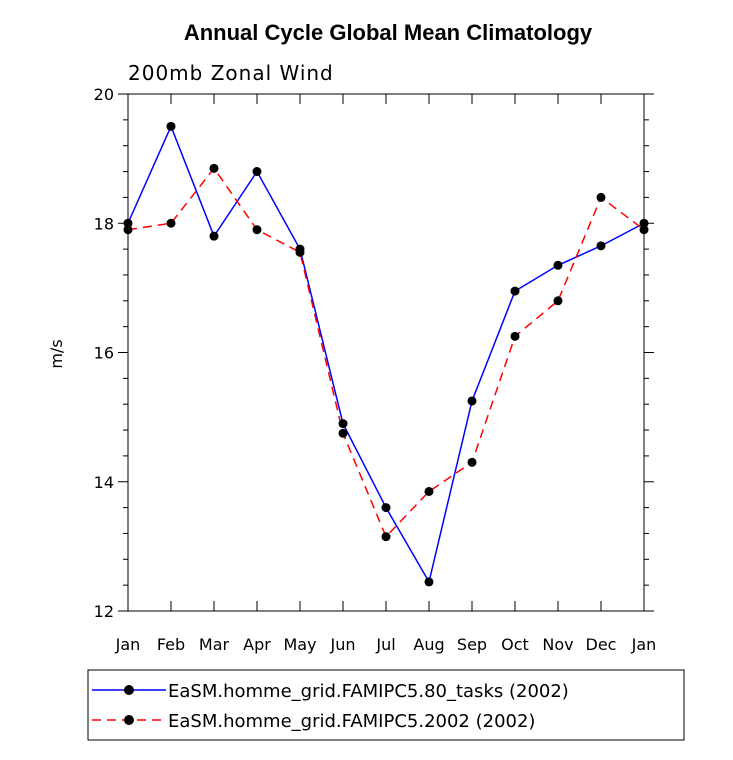 This screenshot has width=733, height=760. I want to click on x-tick-label: Sep, so click(472, 644).